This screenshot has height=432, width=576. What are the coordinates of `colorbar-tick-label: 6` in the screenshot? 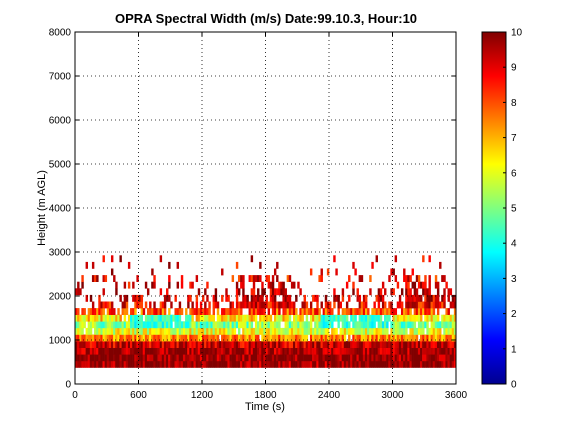 It's located at (514, 173).